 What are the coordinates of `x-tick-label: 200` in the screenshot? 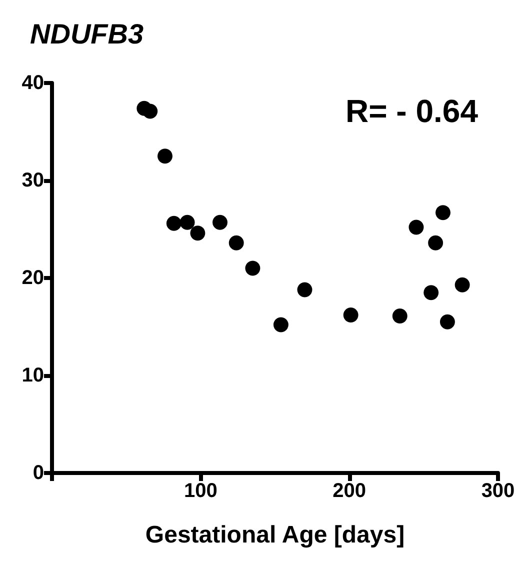 It's located at (349, 491).